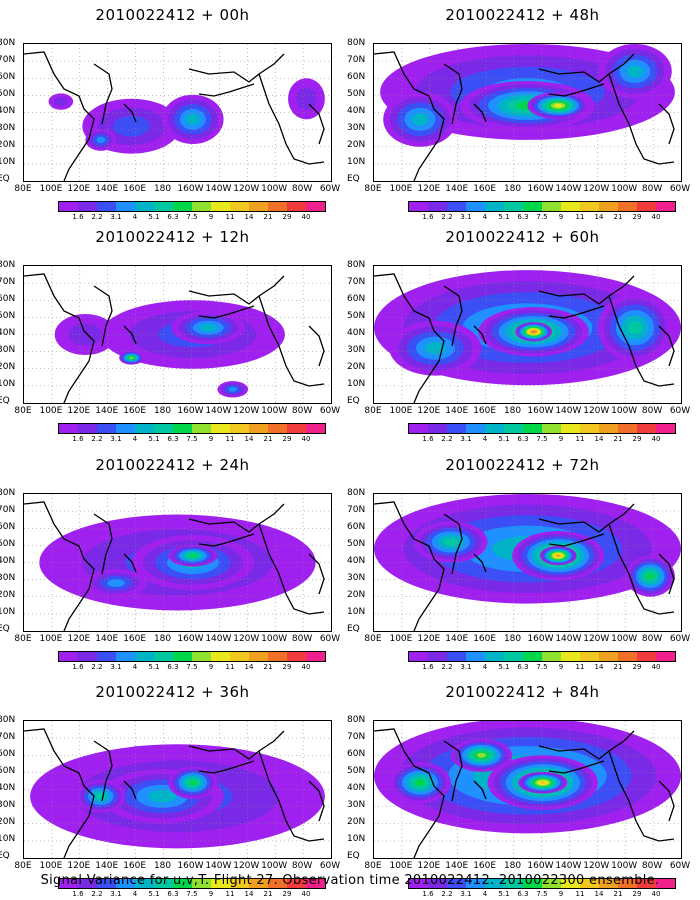 The height and width of the screenshot is (900, 700). What do you see at coordinates (78, 667) in the screenshot?
I see `colorbar-tick-label: 1.6` at bounding box center [78, 667].